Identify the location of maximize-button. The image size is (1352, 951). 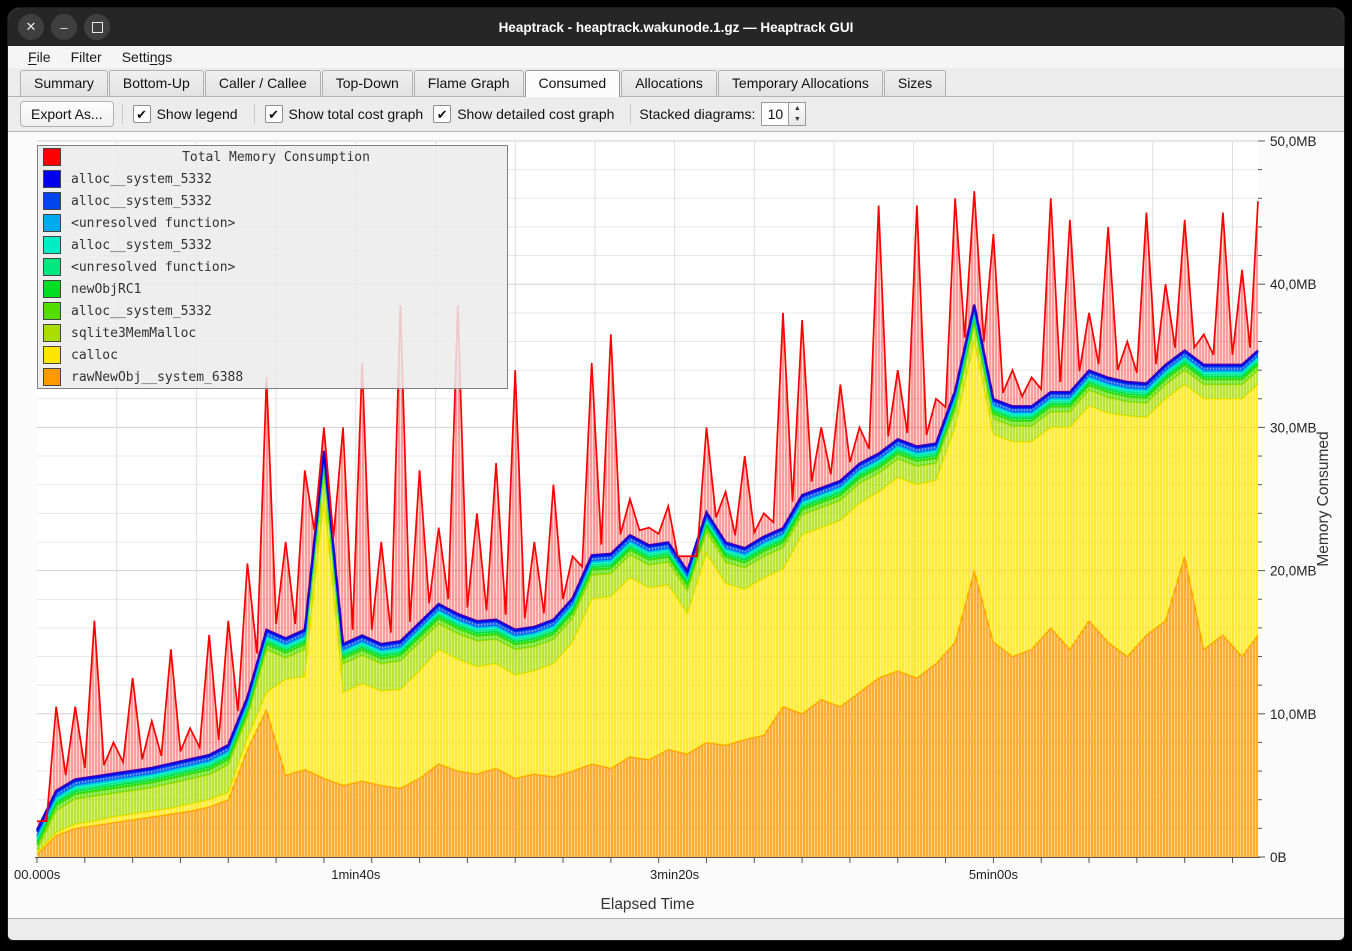
(97, 27).